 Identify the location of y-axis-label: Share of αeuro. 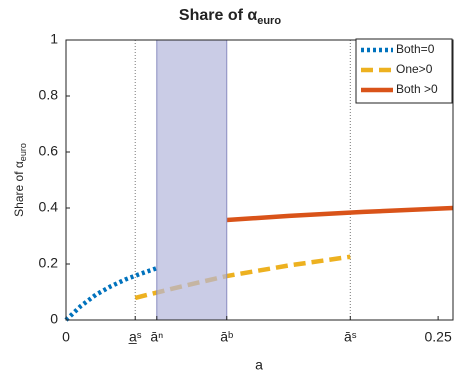
(20, 180).